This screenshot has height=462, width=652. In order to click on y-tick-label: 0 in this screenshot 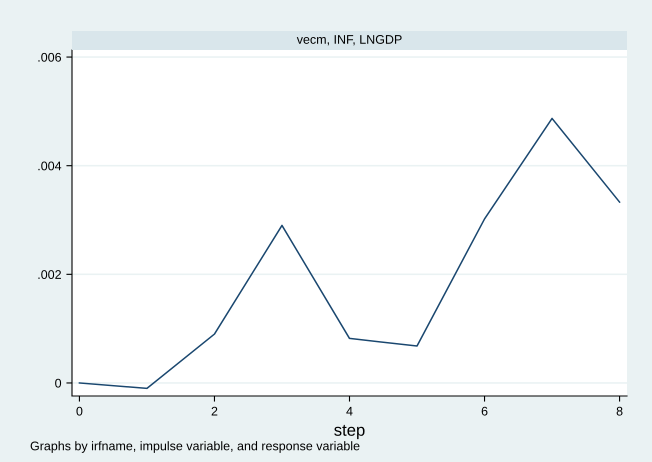, I will do `click(58, 383)`.